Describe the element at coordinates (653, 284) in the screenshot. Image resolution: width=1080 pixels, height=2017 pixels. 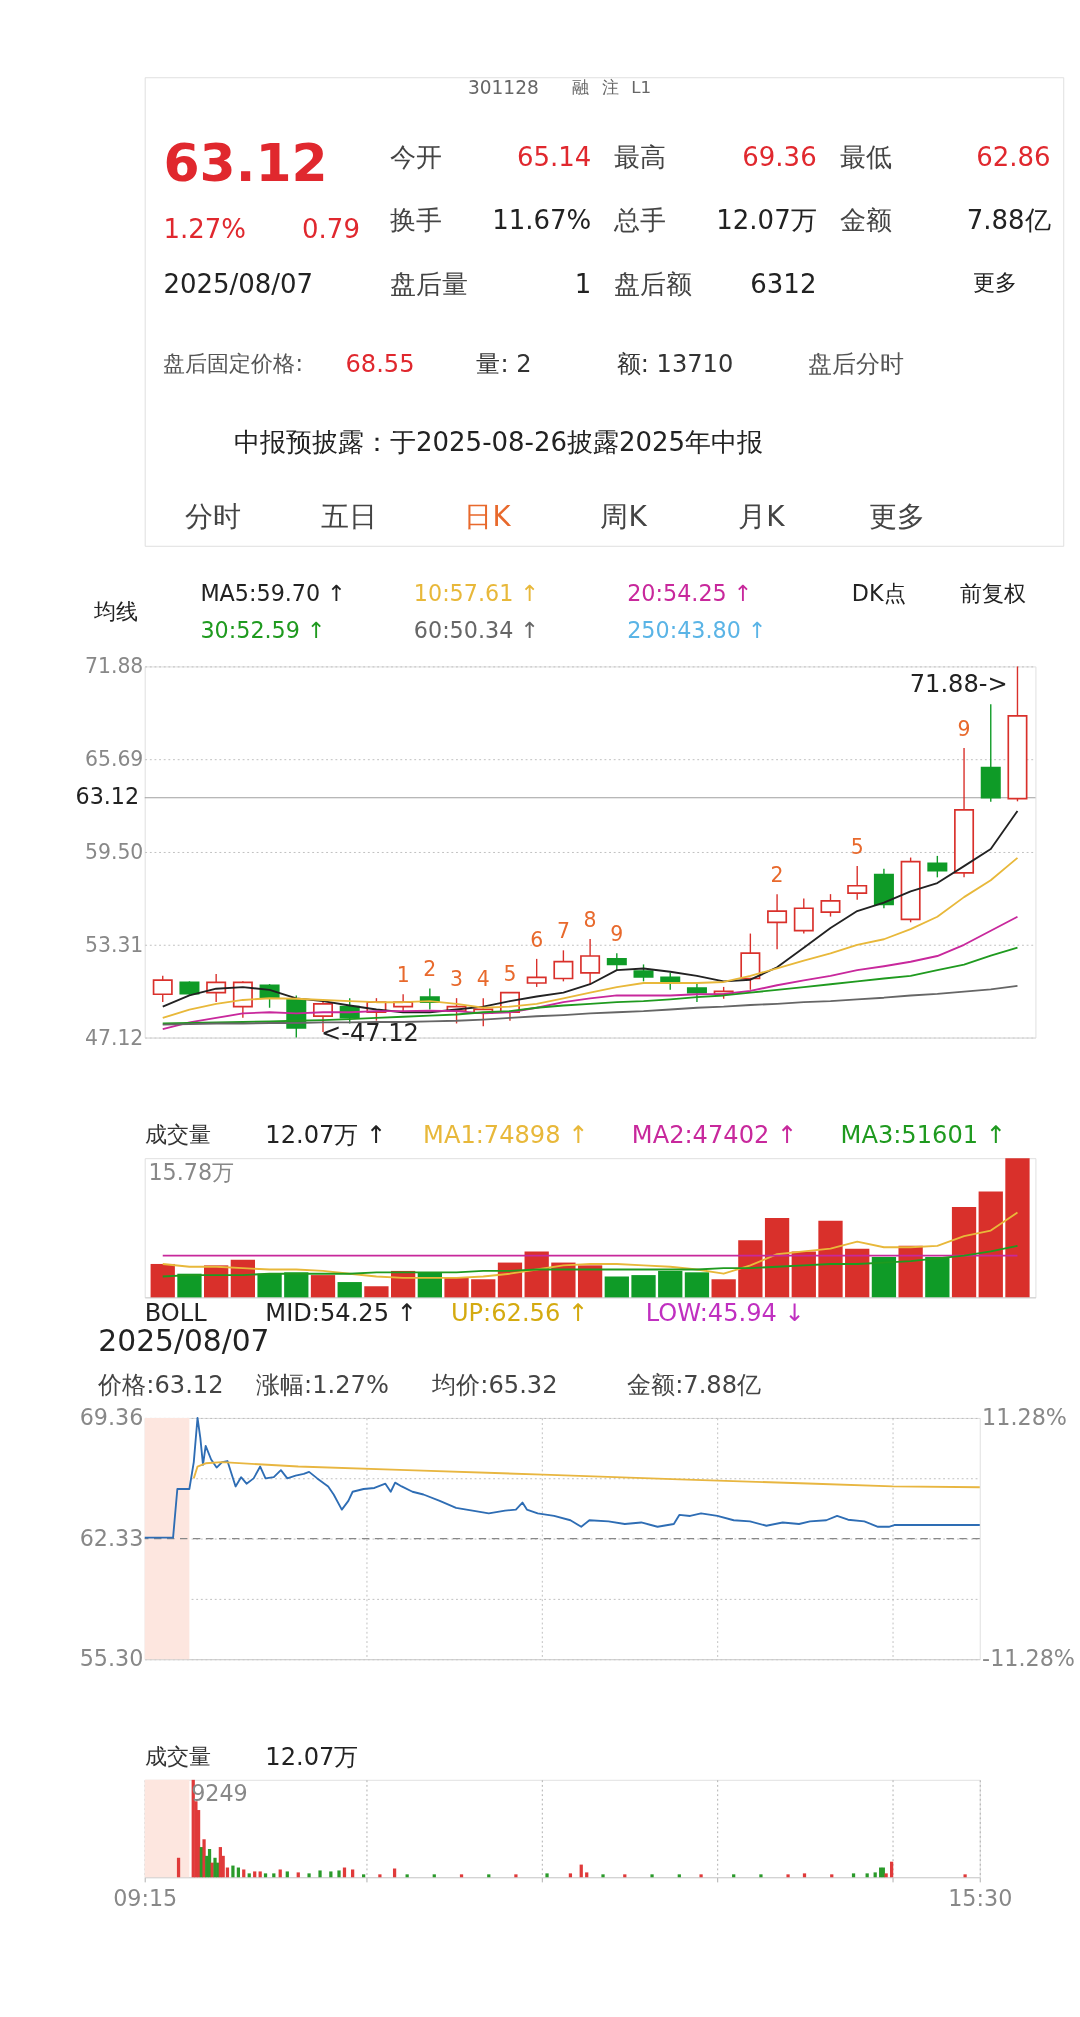
I see `text: 盘后额` at that location.